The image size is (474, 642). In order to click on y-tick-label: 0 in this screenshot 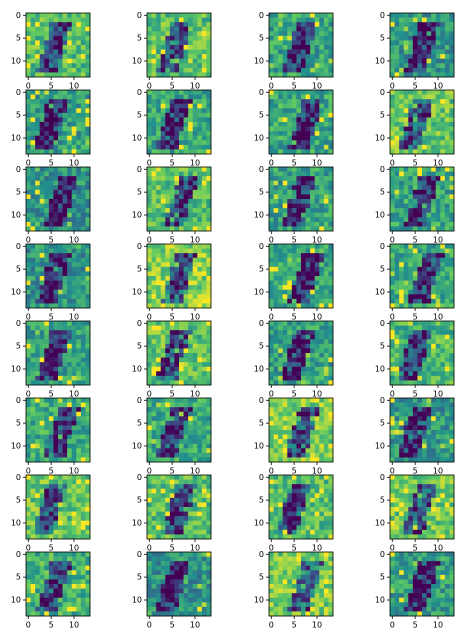, I will do `click(382, 246)`.